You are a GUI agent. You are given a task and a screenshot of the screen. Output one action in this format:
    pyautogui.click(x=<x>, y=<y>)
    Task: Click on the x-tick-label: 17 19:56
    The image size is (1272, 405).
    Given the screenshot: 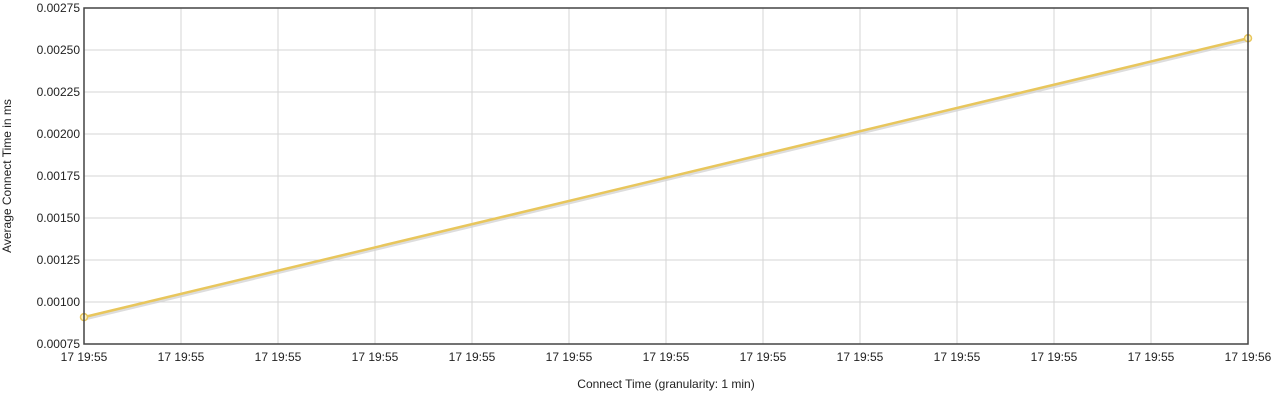 What is the action you would take?
    pyautogui.click(x=1248, y=357)
    